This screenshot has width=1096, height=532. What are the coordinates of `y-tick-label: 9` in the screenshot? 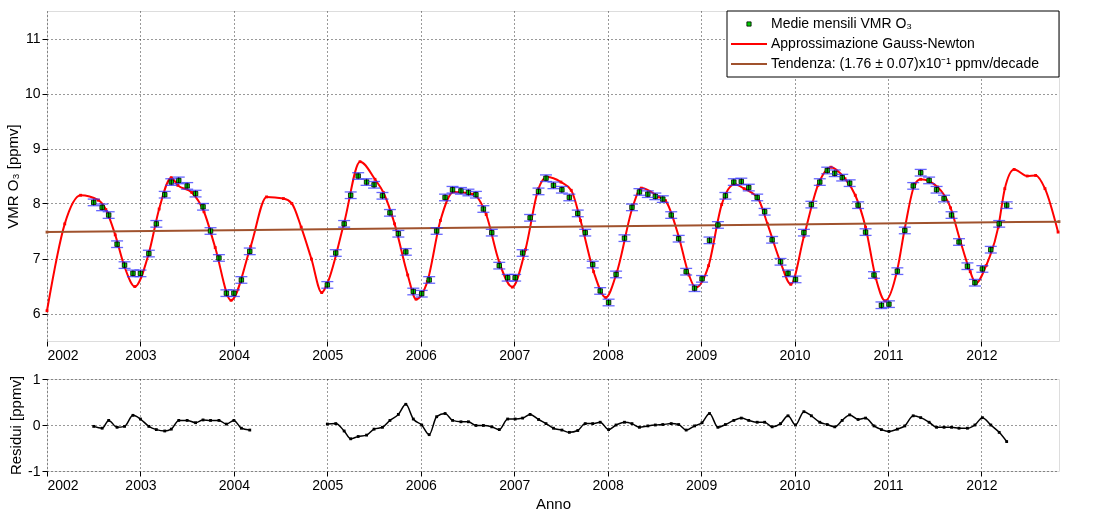 It's located at (36, 148).